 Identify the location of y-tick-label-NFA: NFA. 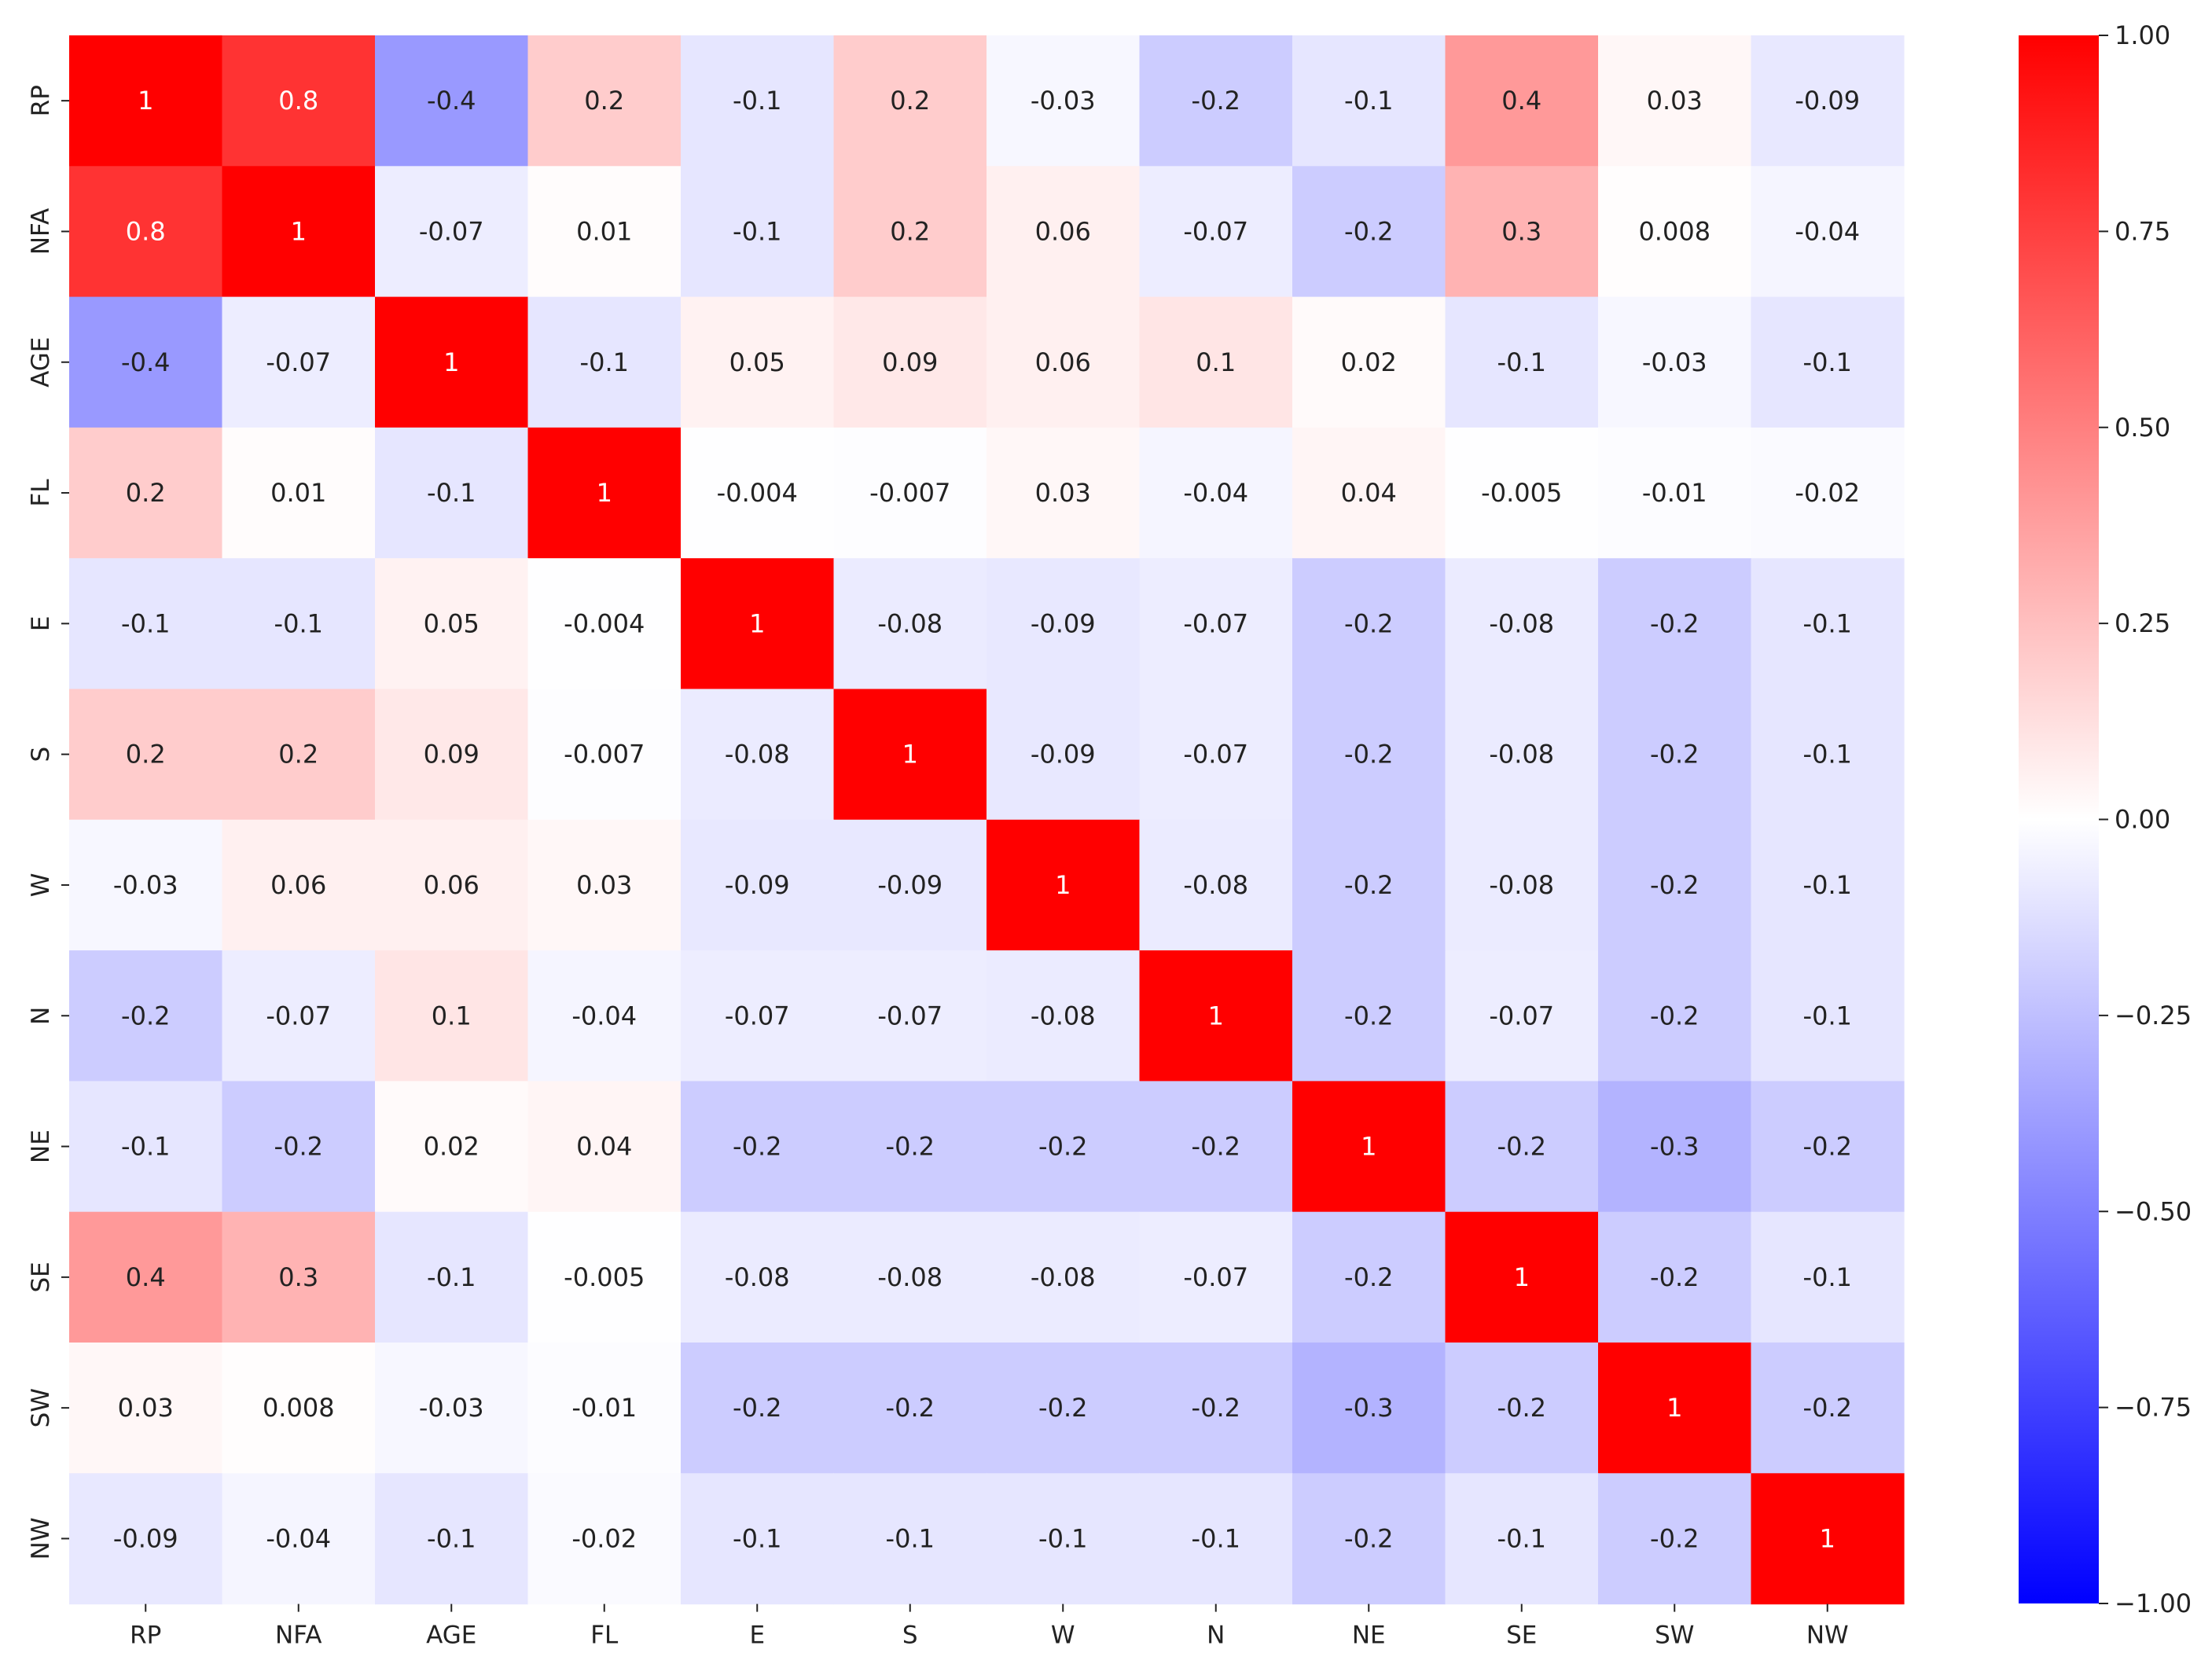
(41, 232).